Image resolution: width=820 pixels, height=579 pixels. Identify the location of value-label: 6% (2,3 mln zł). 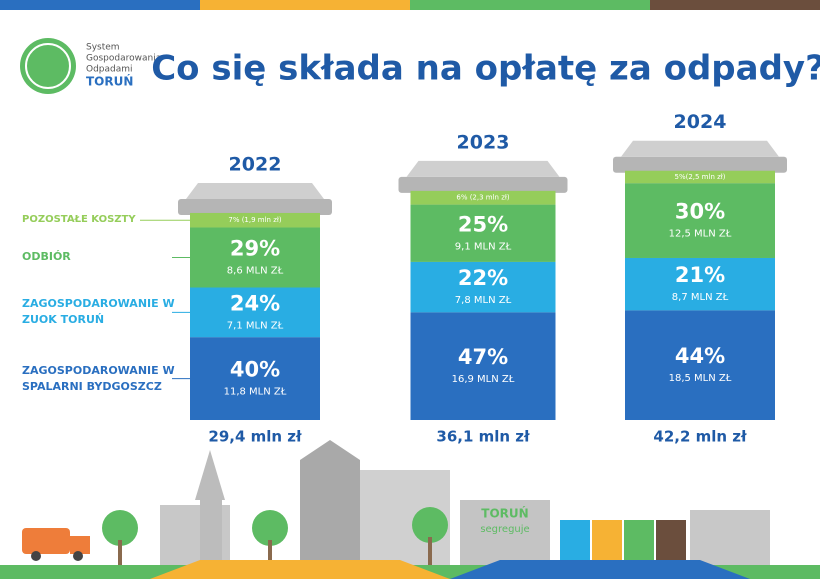
(483, 198).